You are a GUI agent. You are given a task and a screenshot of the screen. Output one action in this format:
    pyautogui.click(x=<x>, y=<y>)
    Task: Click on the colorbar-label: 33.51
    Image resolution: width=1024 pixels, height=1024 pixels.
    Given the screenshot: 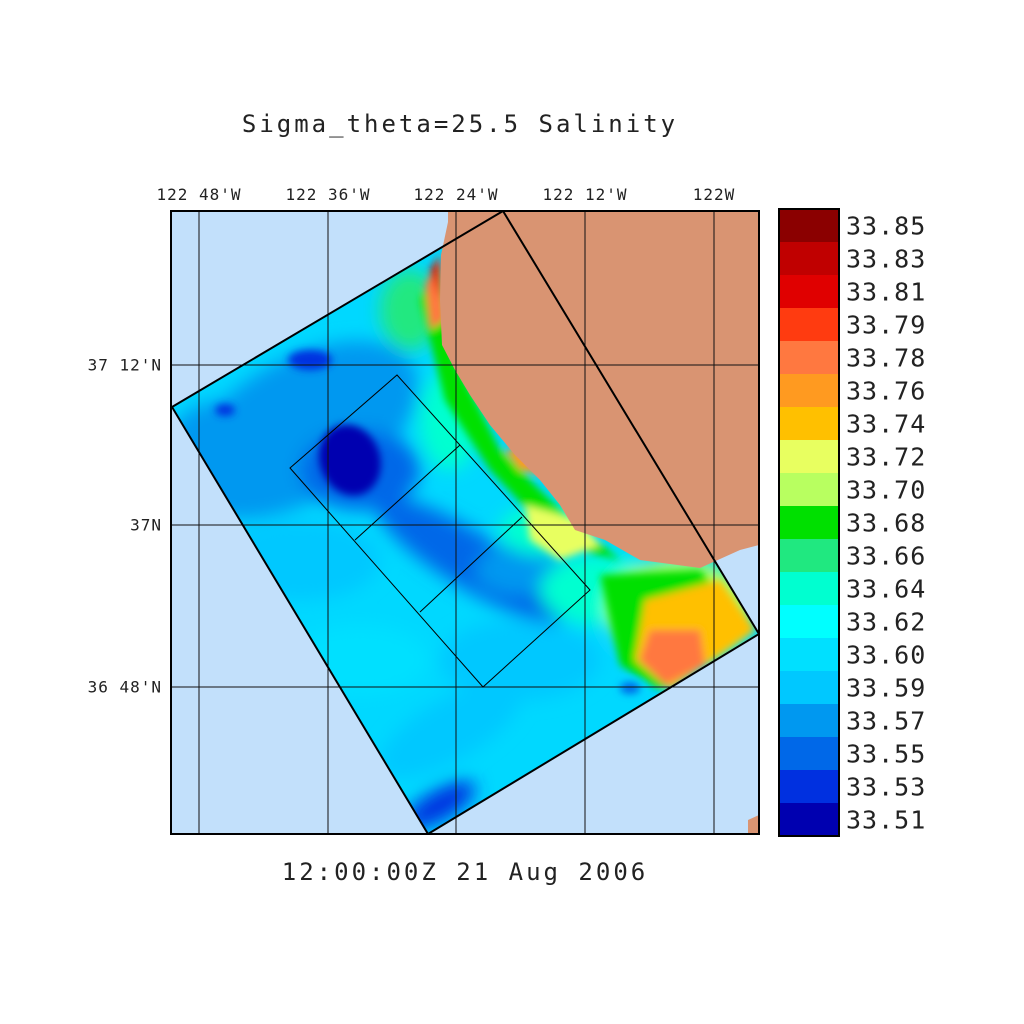 What is the action you would take?
    pyautogui.click(x=886, y=819)
    